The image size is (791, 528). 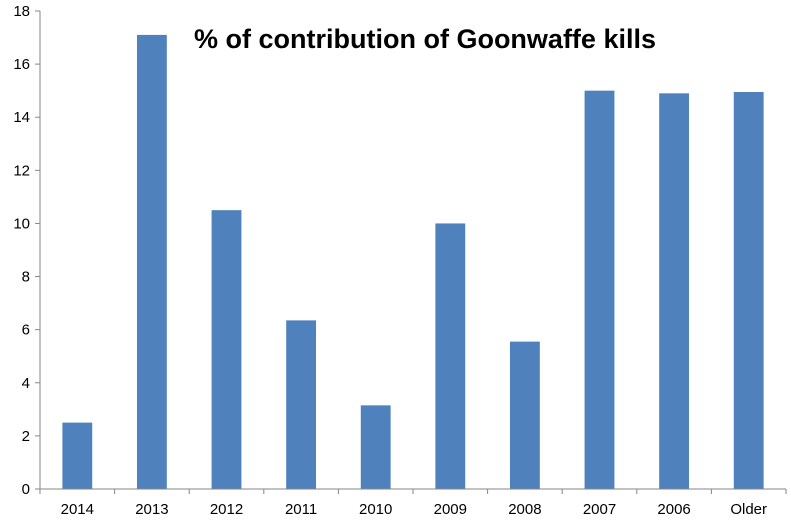 What do you see at coordinates (524, 415) in the screenshot?
I see `bar-2008` at bounding box center [524, 415].